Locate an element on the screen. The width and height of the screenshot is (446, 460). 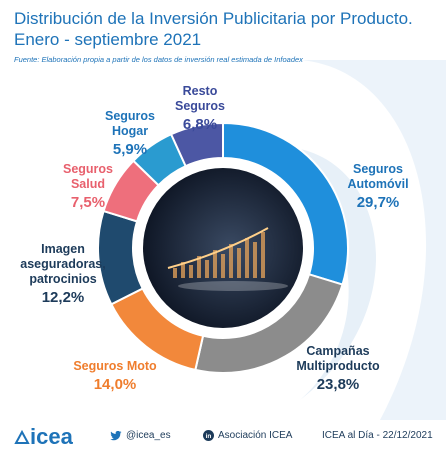
segment-value: 7,5% is located at coordinates (88, 202).